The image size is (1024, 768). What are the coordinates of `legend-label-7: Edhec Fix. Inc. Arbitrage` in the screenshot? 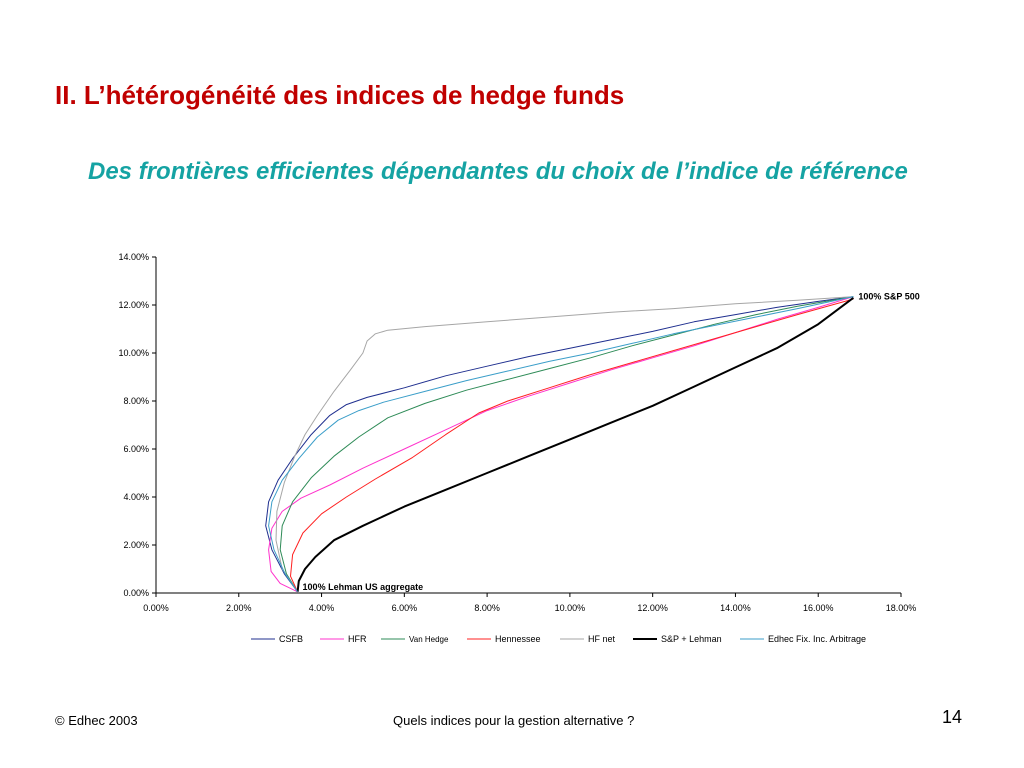 It's located at (817, 639).